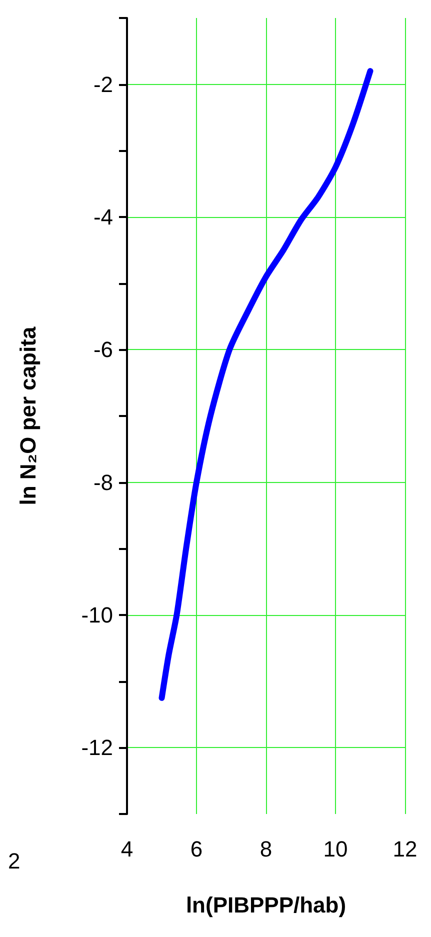 The width and height of the screenshot is (431, 937). What do you see at coordinates (196, 849) in the screenshot?
I see `x-tick-label: 6` at bounding box center [196, 849].